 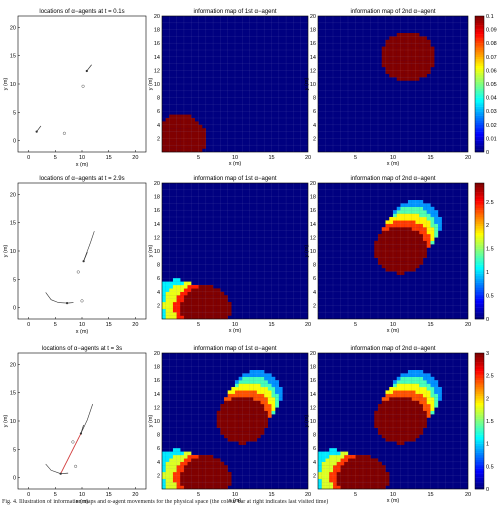 I want to click on y-tick-label: 18, so click(x=313, y=31).